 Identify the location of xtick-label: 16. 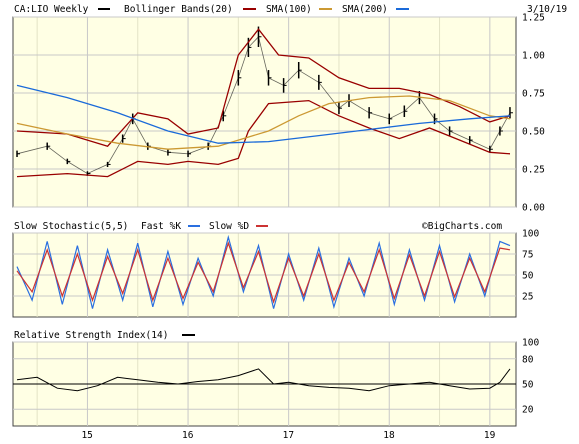
(188, 435).